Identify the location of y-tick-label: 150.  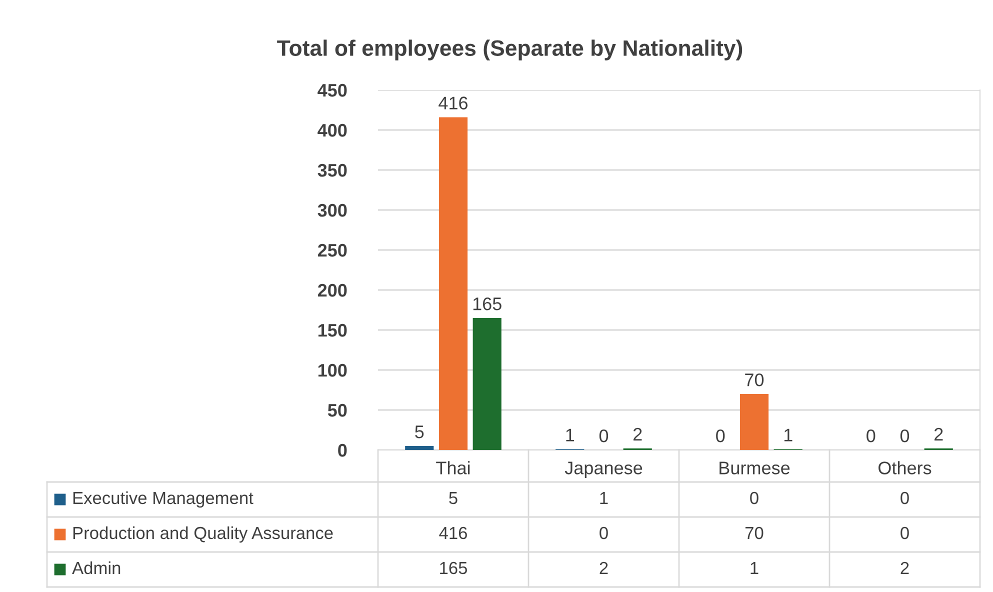
(332, 330).